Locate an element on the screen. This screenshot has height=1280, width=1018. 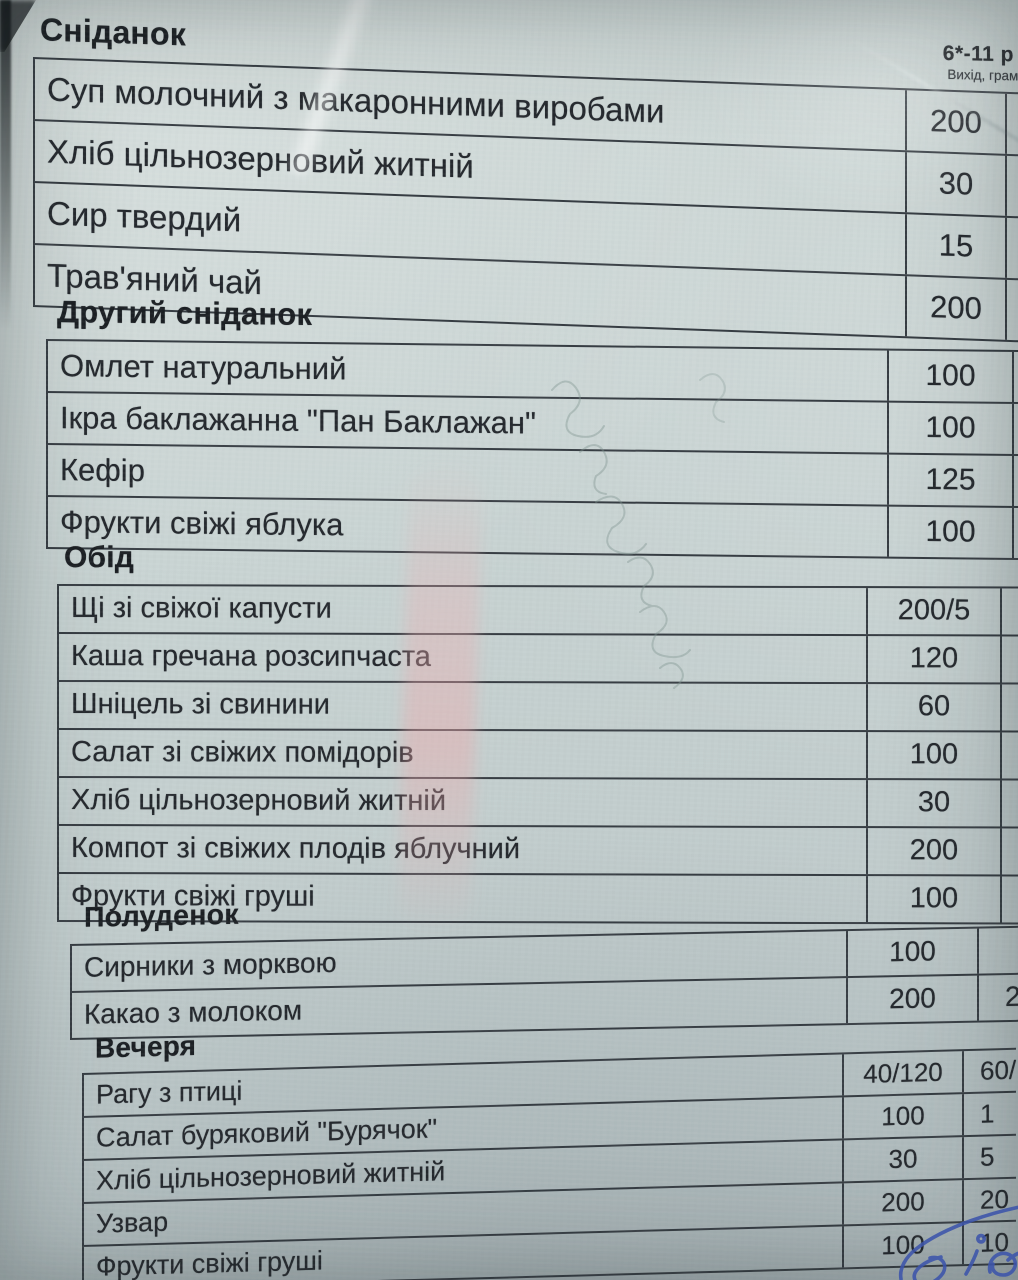
portion-grams-secondary: 10 is located at coordinates (989, 1243).